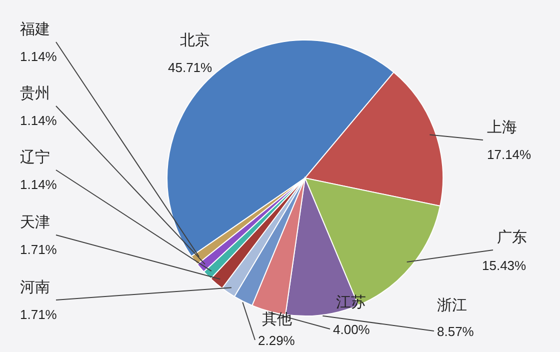 The width and height of the screenshot is (560, 352). What do you see at coordinates (35, 222) in the screenshot?
I see `slice-label: 天津` at bounding box center [35, 222].